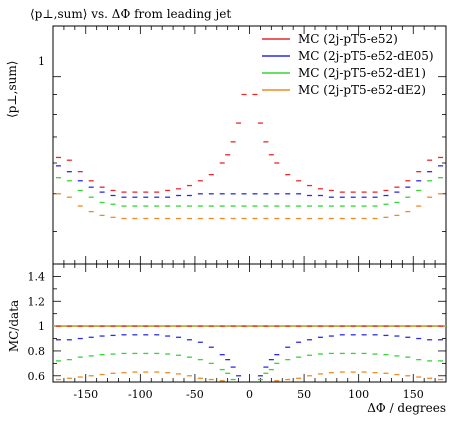 This screenshot has height=422, width=461. What do you see at coordinates (406, 408) in the screenshot?
I see `x-axis-label: ΔΦ / degrees` at bounding box center [406, 408].